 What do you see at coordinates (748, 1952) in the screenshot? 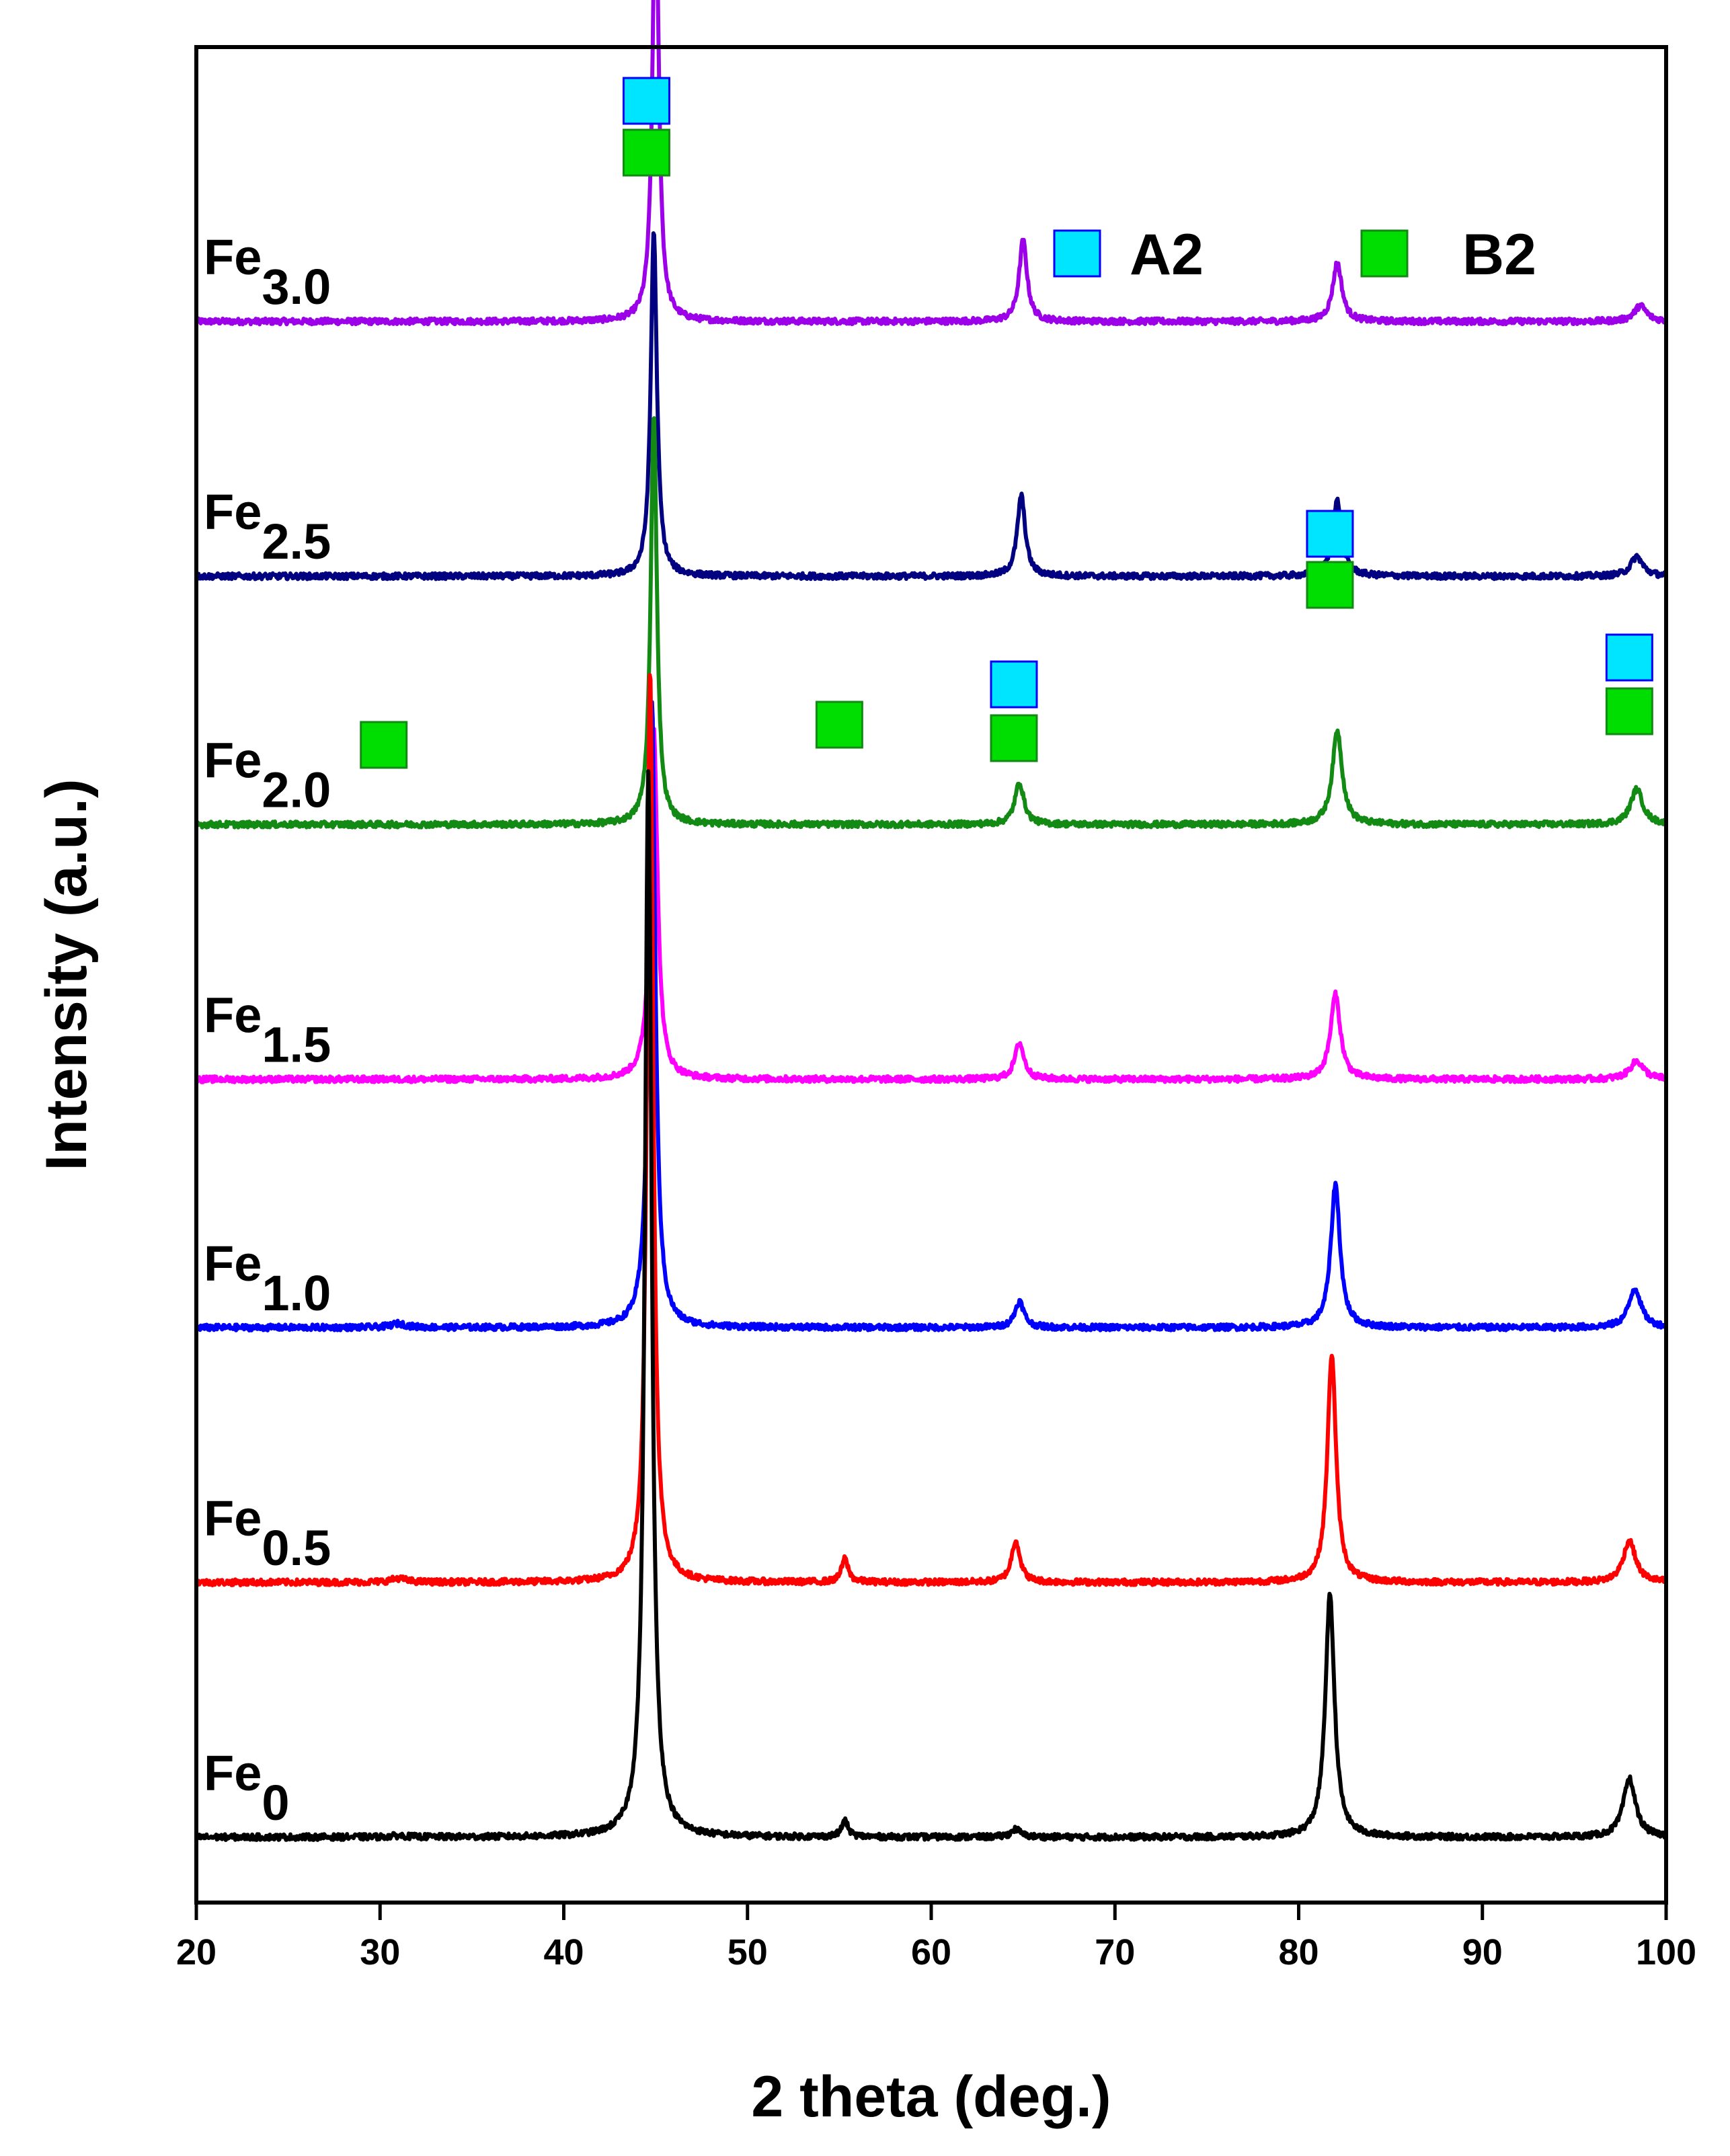
I see `x-tick-label: 50` at bounding box center [748, 1952].